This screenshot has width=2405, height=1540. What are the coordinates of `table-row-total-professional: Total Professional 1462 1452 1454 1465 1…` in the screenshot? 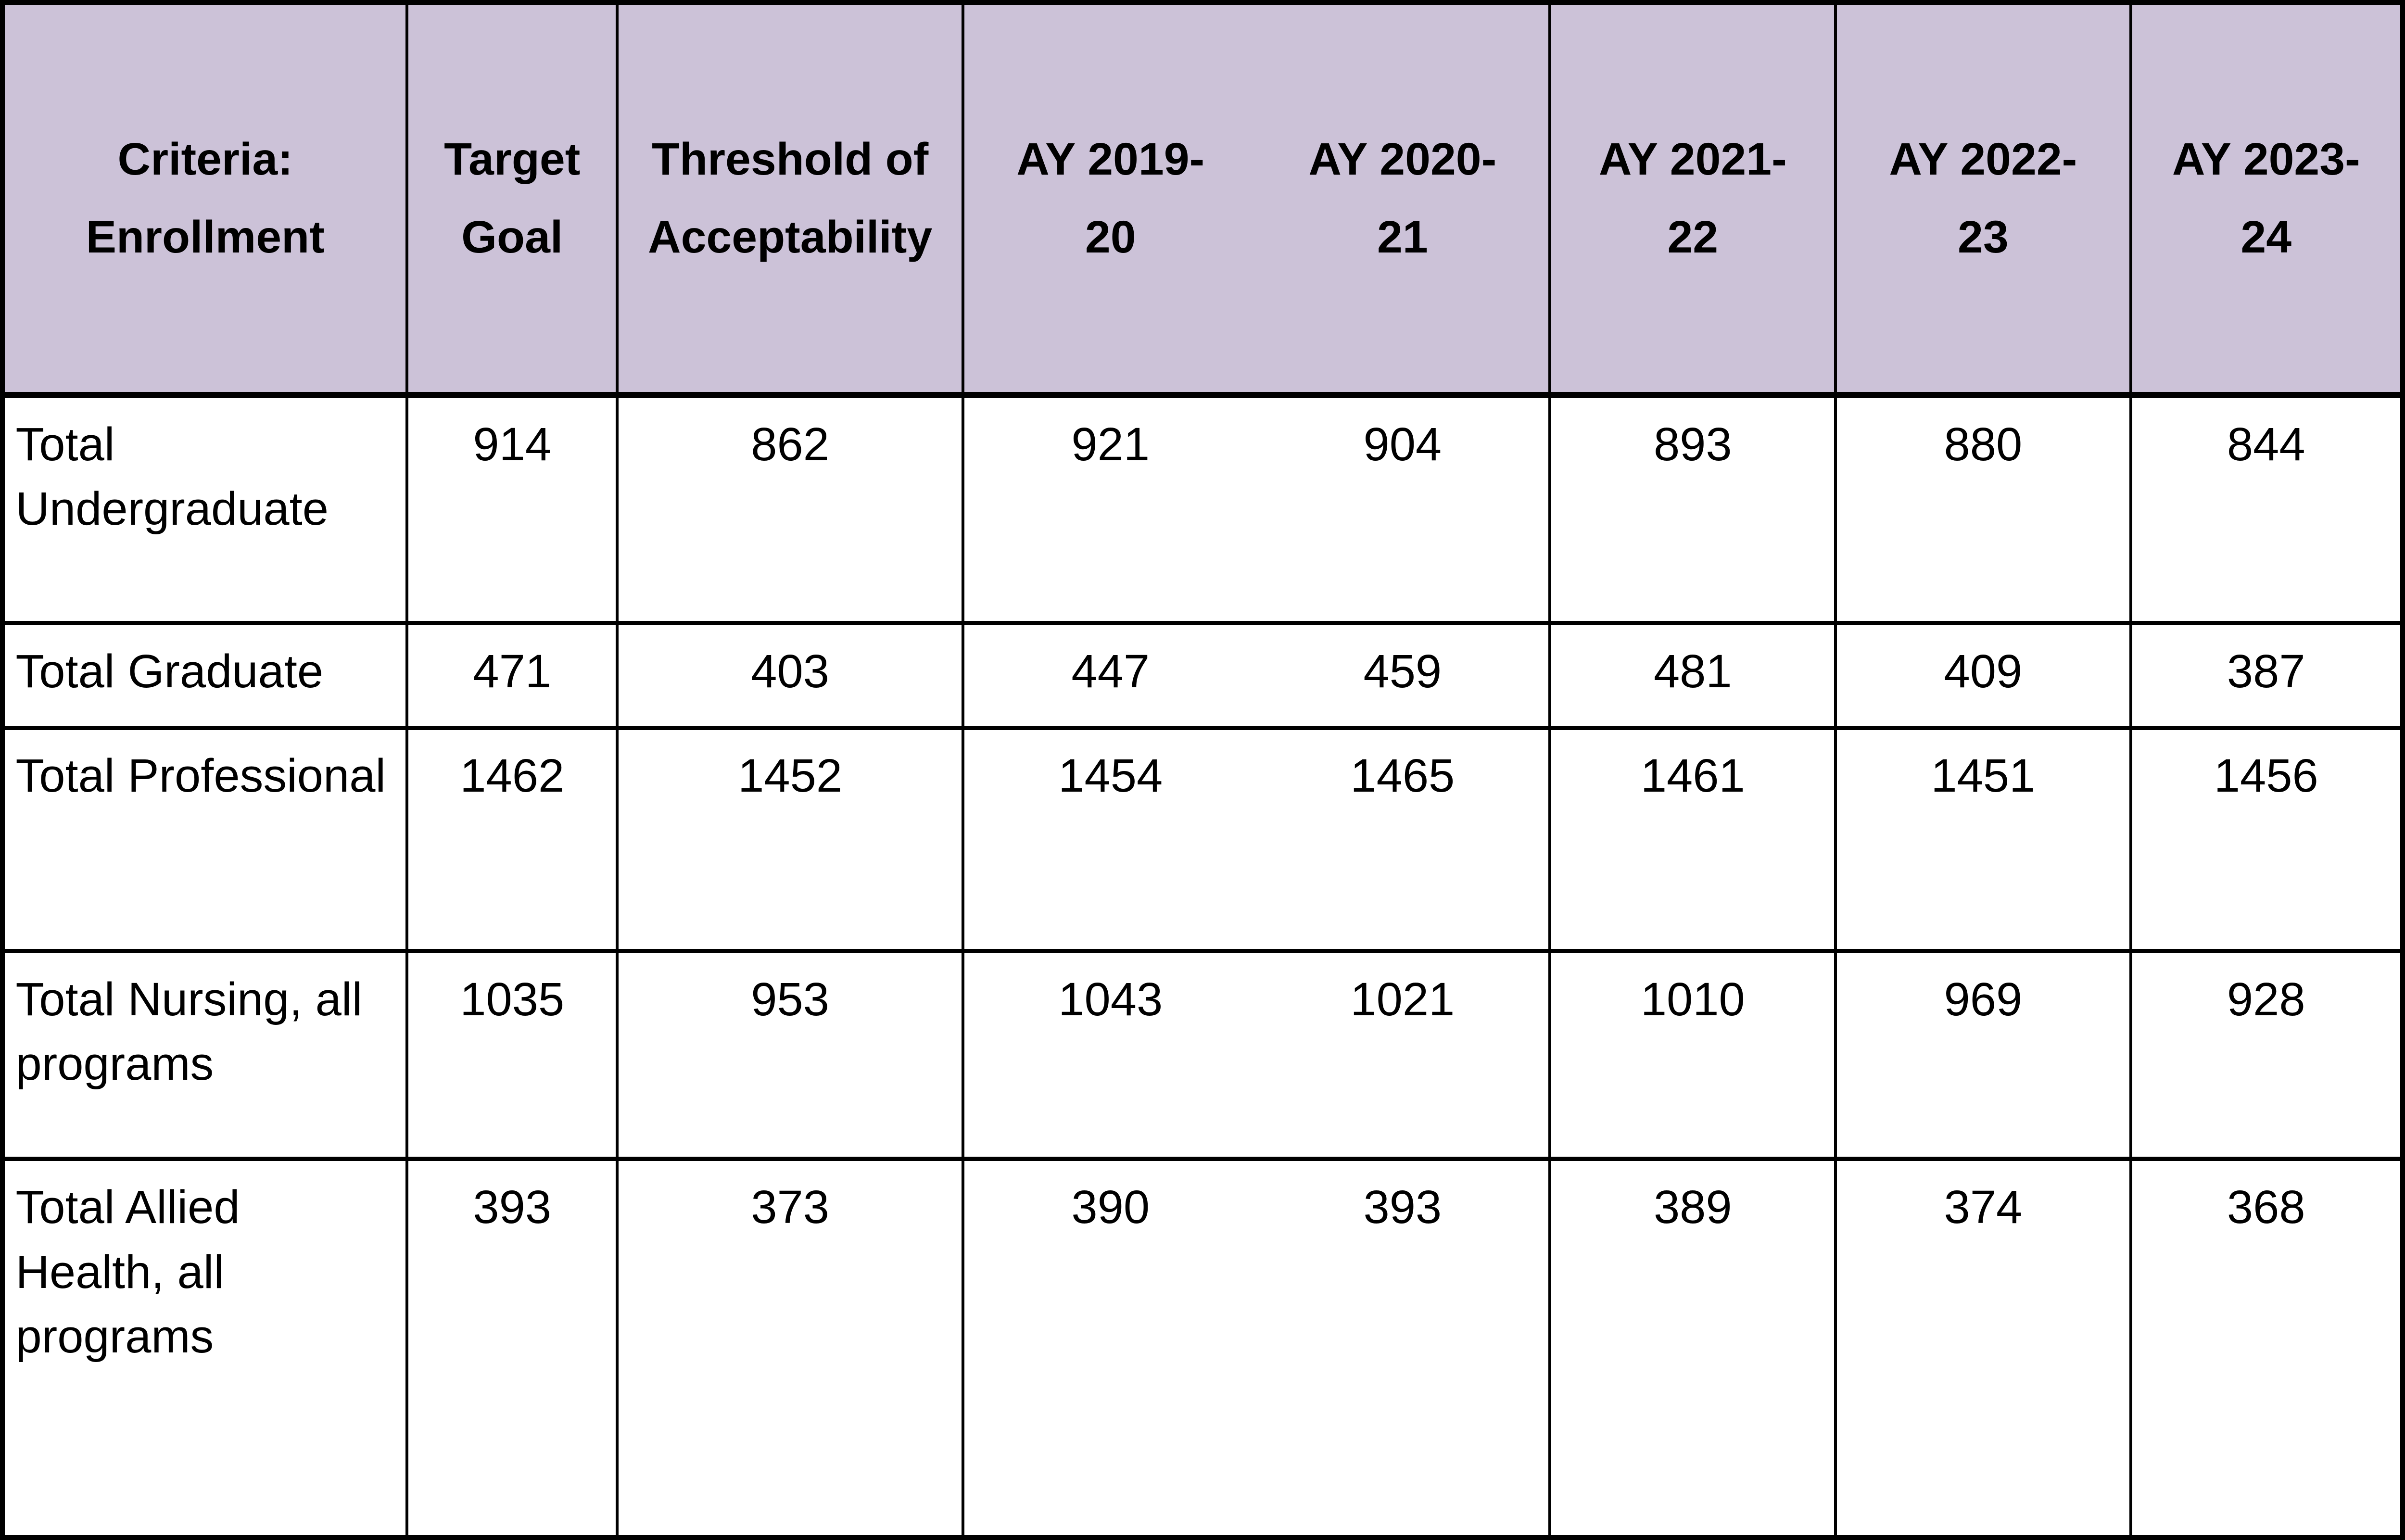 It's located at (1202, 839).